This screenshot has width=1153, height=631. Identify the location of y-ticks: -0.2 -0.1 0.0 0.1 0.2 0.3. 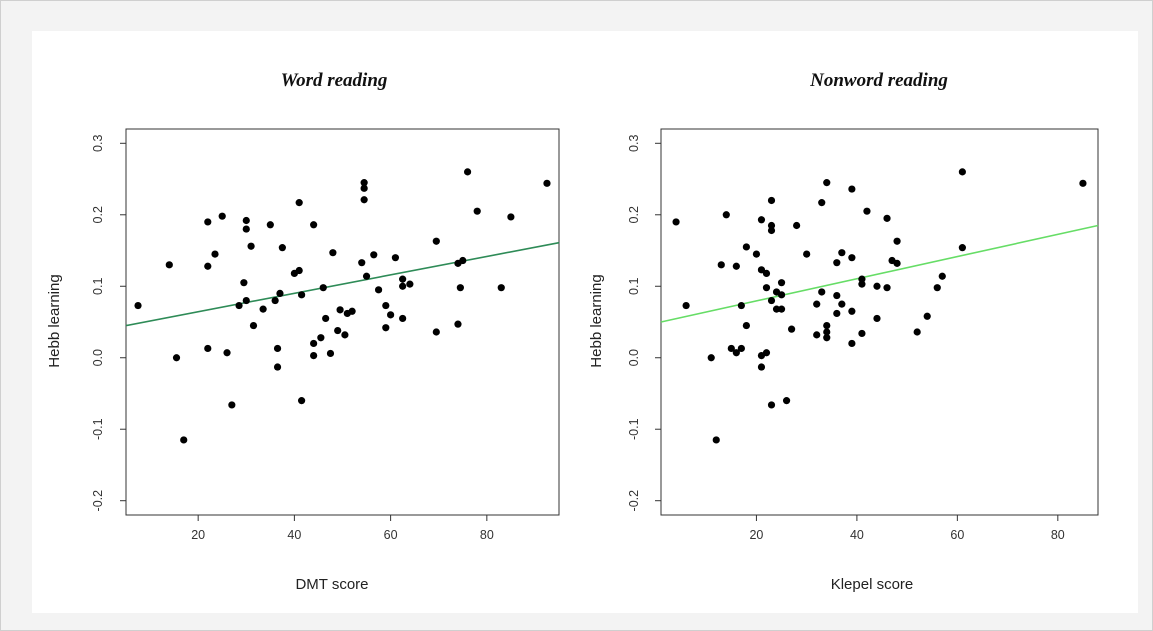
(108, 323).